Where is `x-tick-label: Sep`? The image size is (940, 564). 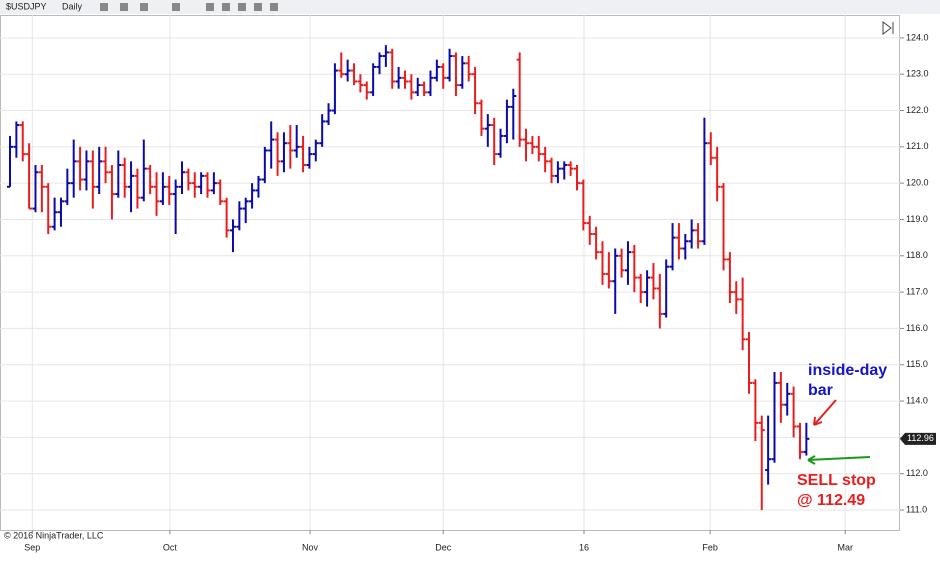
x-tick-label: Sep is located at coordinates (32, 547).